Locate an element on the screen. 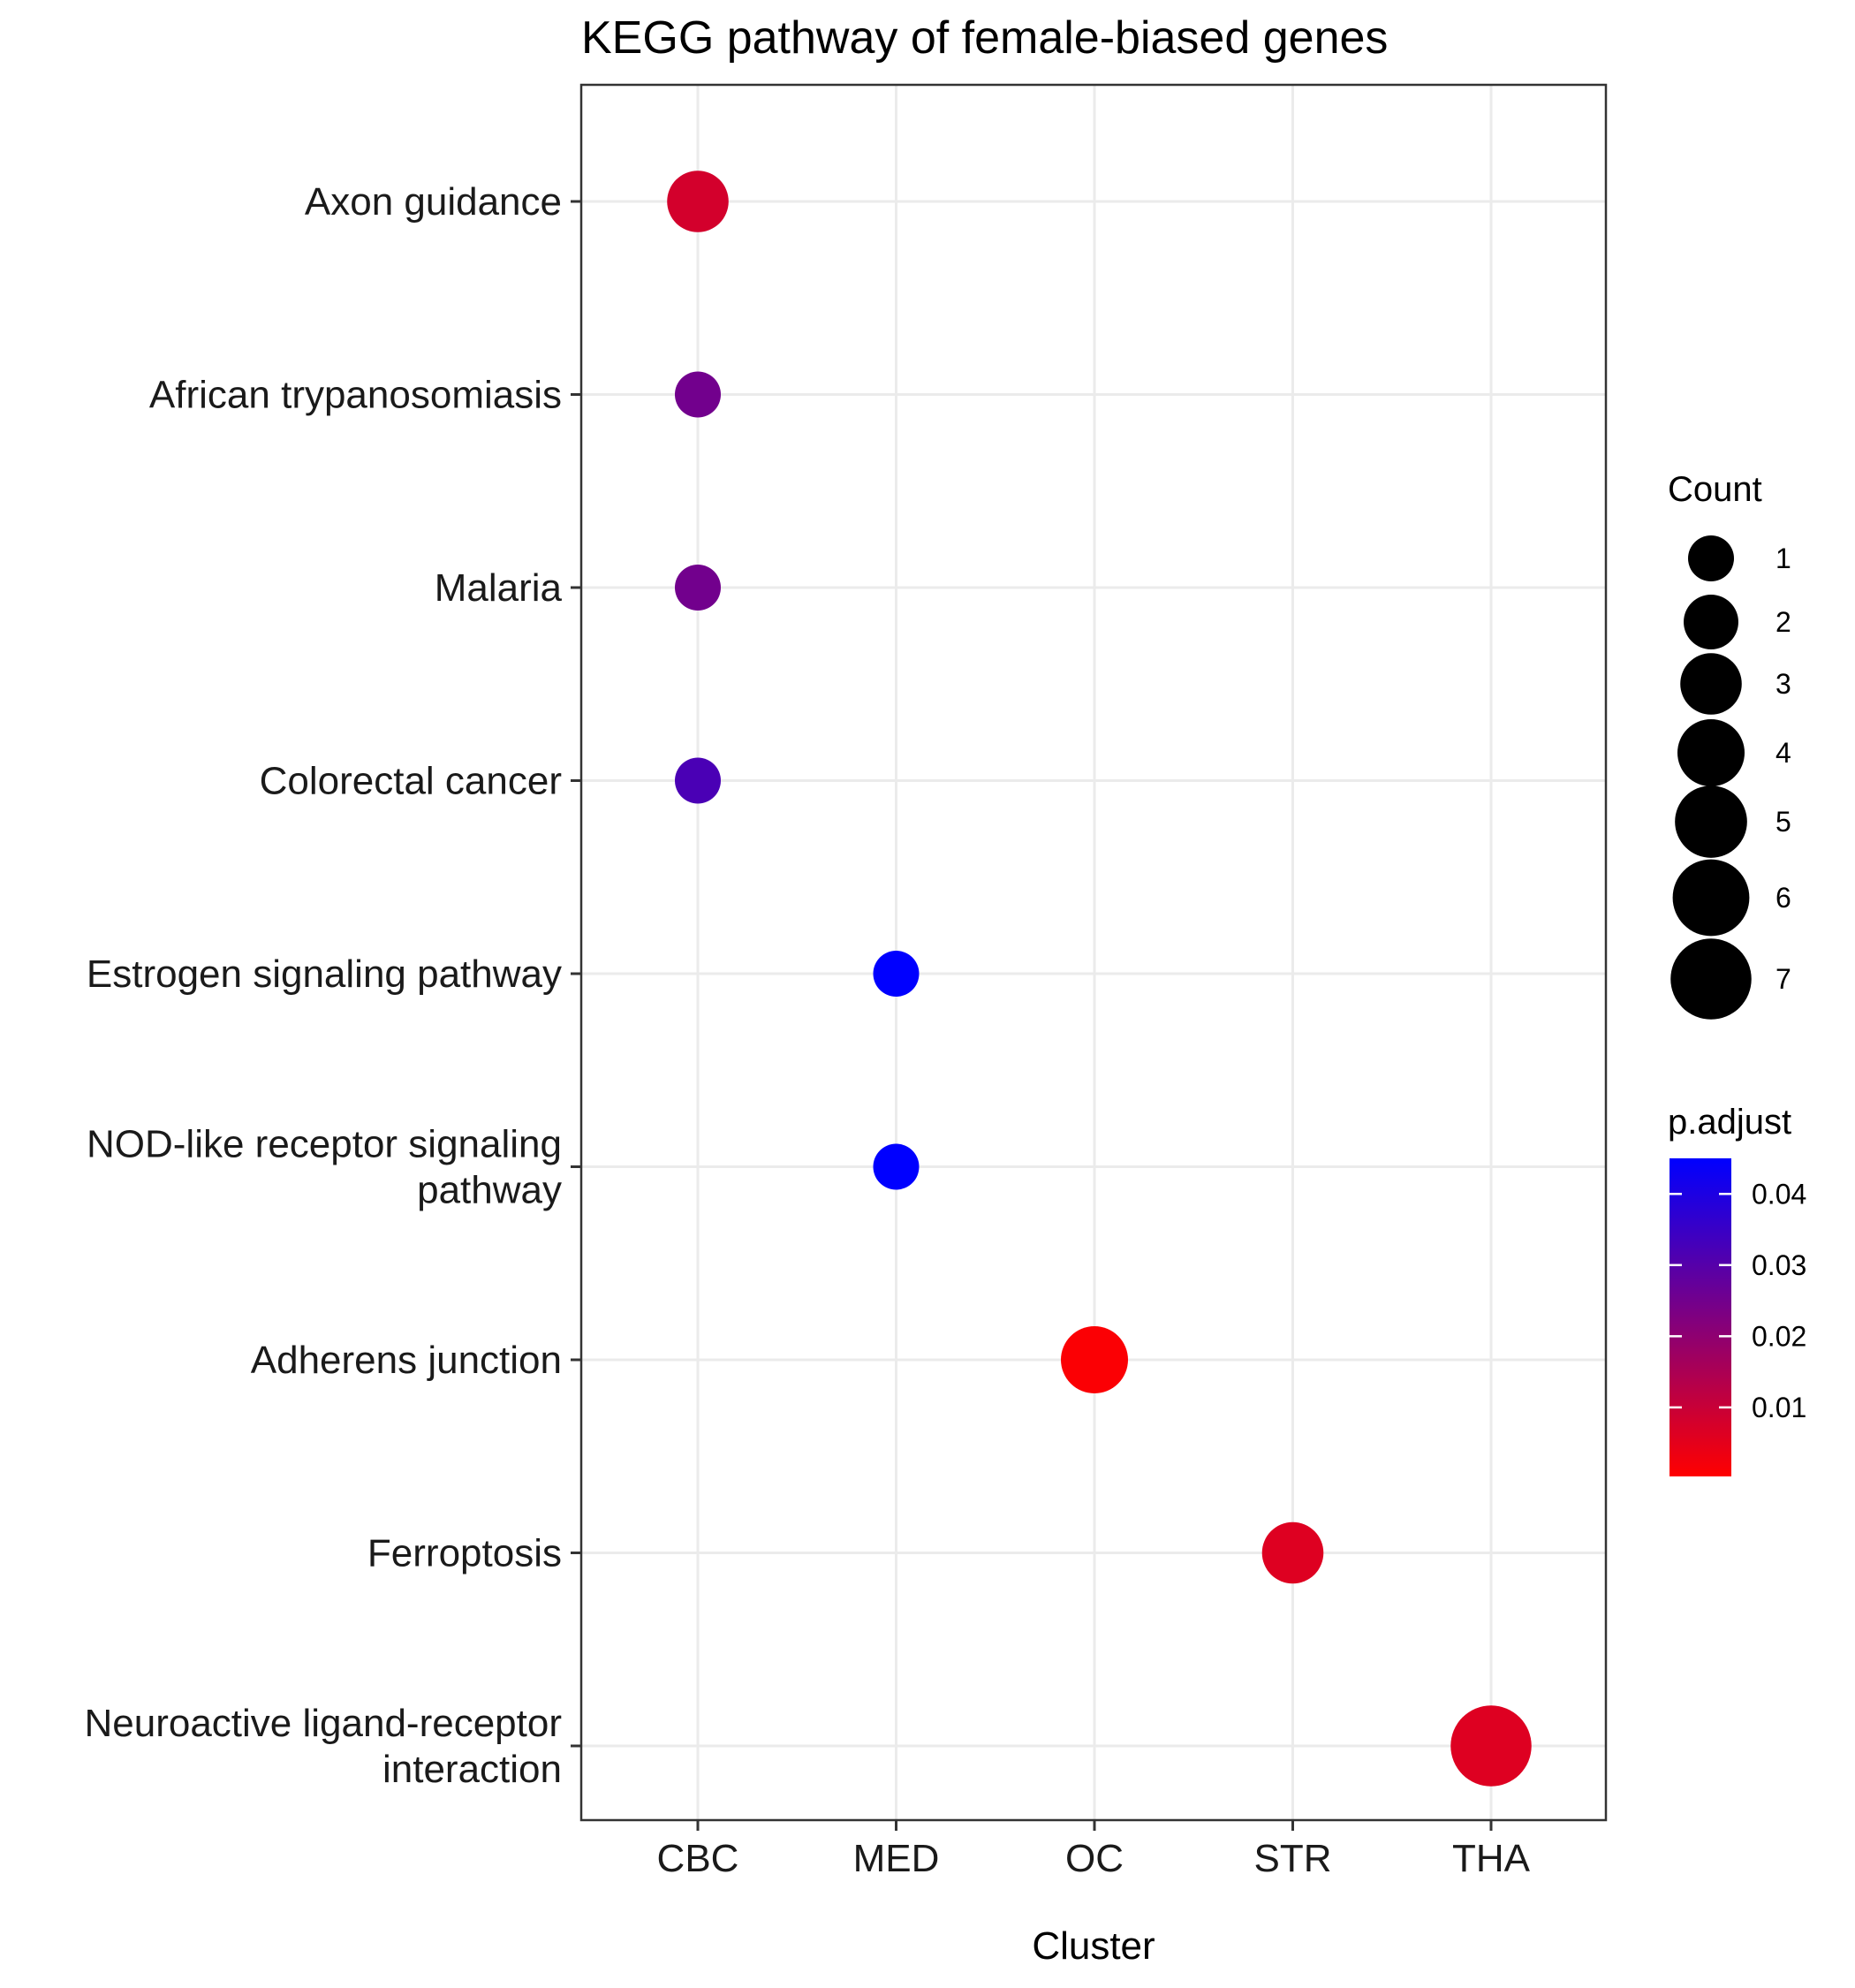  y-tick-label: Adherens junction is located at coordinates (406, 1360).